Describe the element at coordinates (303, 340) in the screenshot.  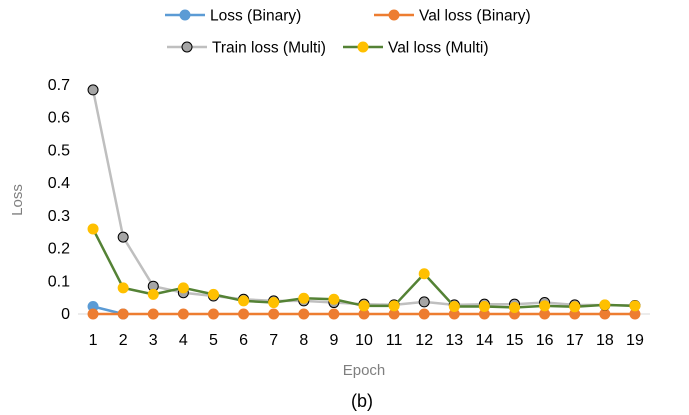
I see `x-tick-label: 8` at that location.